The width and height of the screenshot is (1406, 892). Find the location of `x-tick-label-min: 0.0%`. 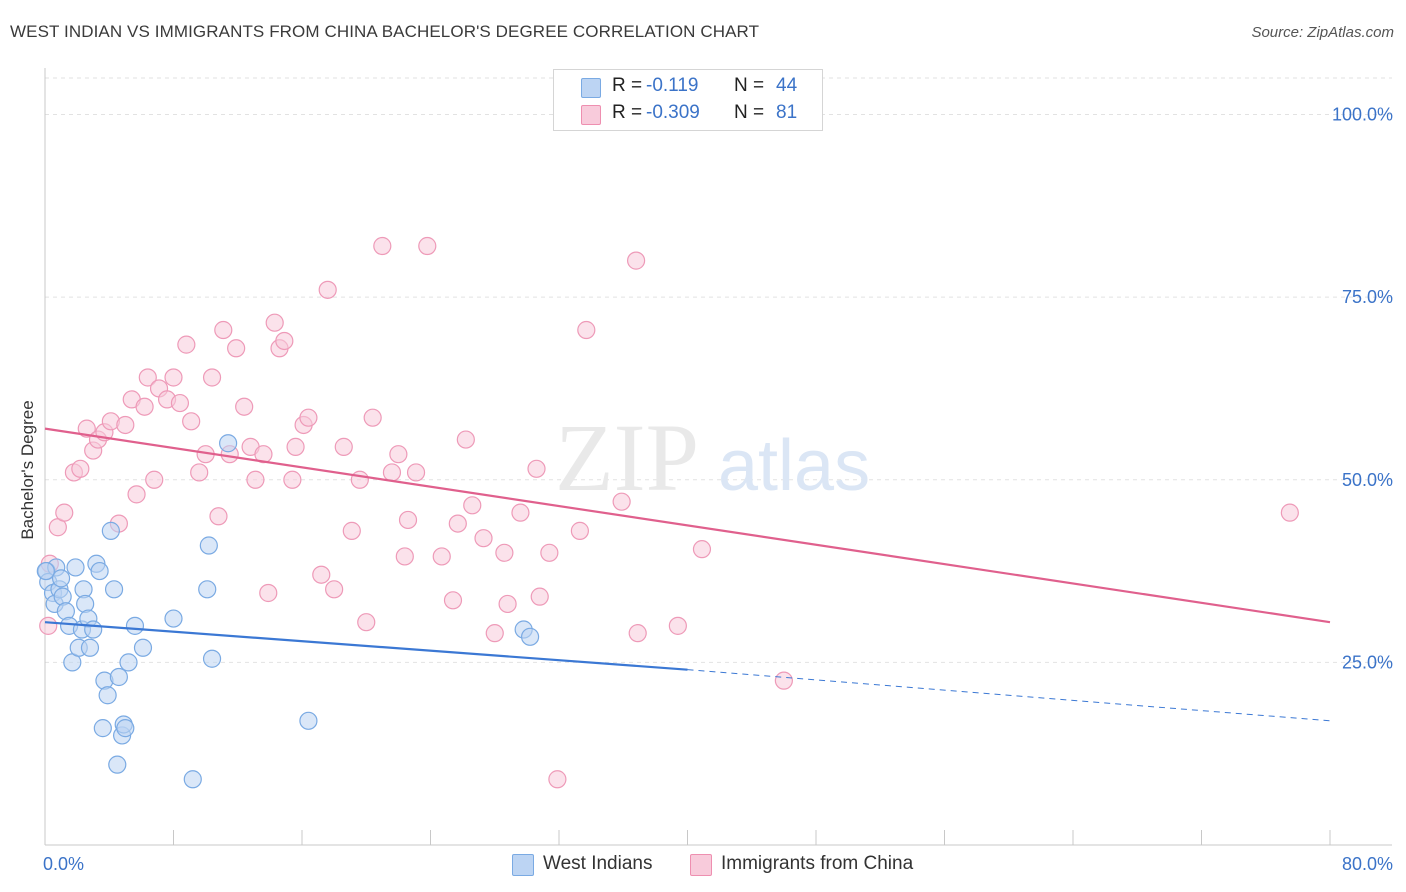

x-tick-label-min: 0.0% is located at coordinates (63, 864).